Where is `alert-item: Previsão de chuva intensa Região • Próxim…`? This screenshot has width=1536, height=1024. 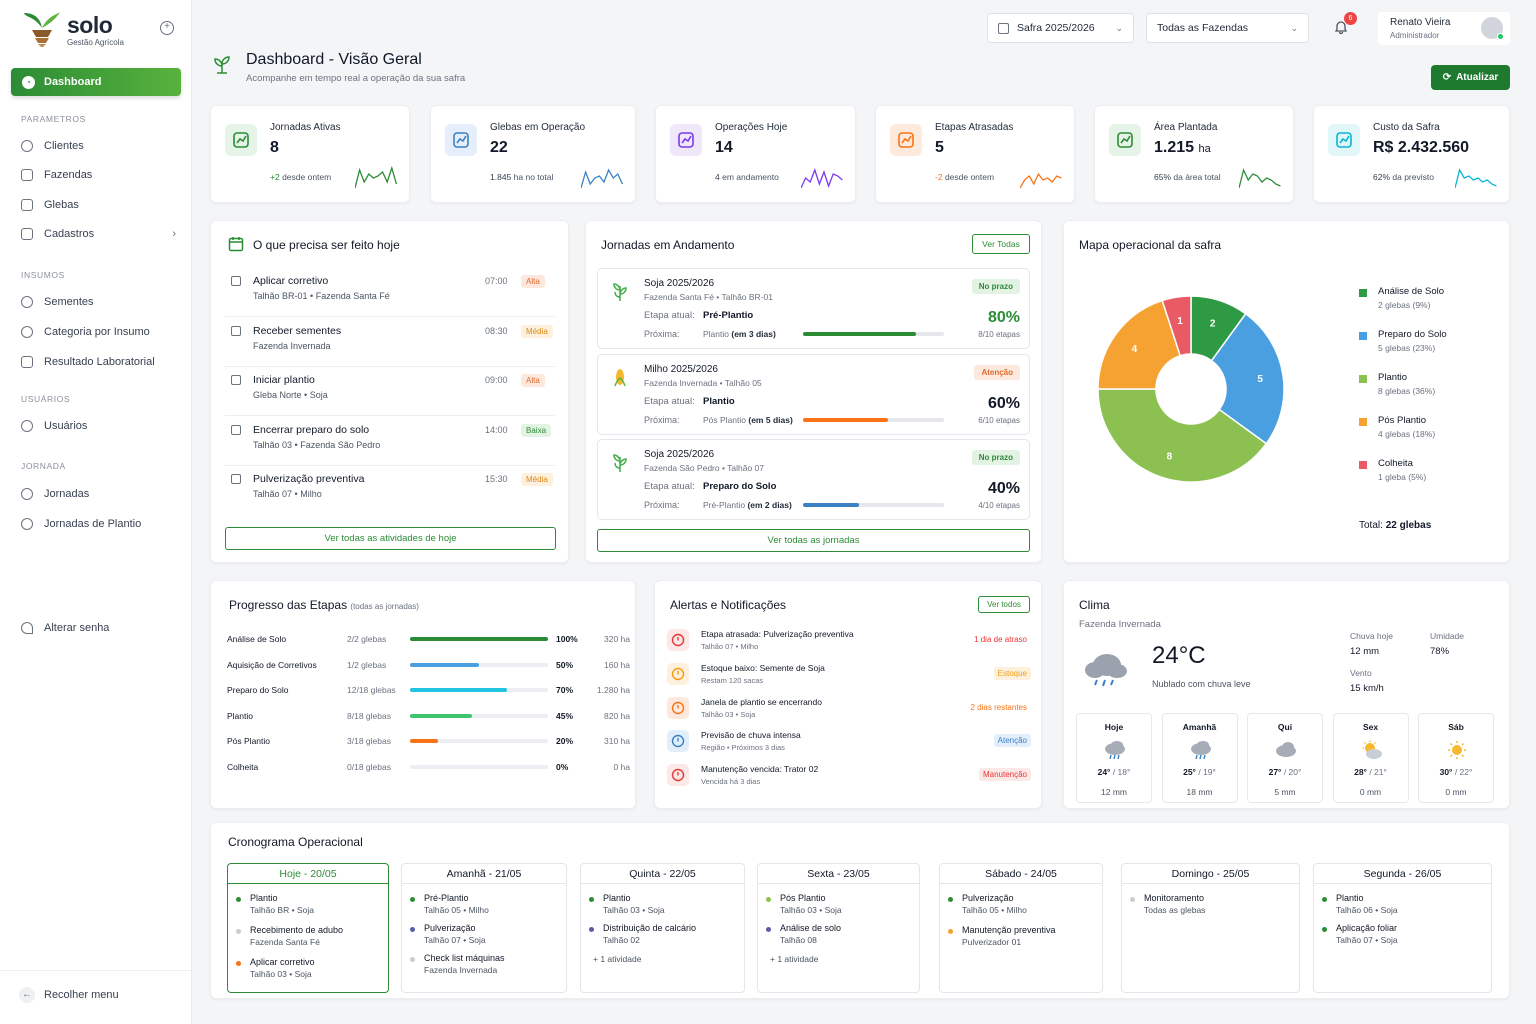
alert-item: Previsão de chuva intensa Região • Próxim… is located at coordinates (849, 744).